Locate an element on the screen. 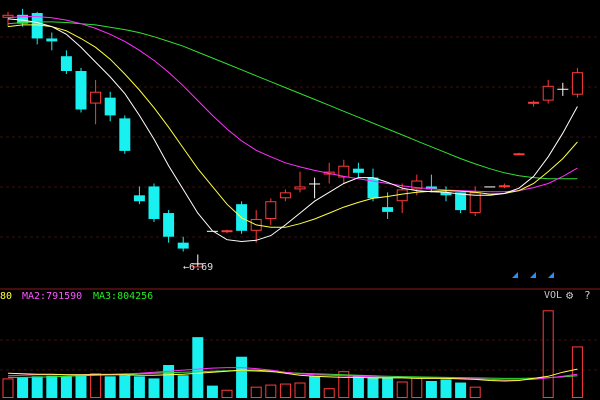 This screenshot has height=400, width=600. volume-ma2-line is located at coordinates (292, 374).